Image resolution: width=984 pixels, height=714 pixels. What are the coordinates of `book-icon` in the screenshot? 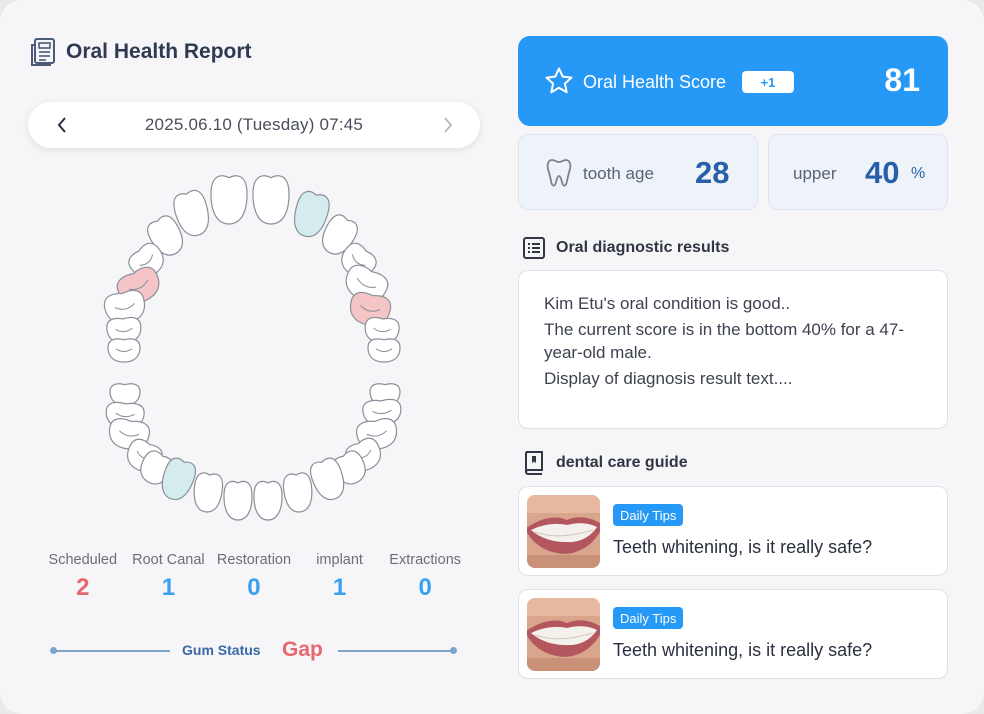 It's located at (534, 463).